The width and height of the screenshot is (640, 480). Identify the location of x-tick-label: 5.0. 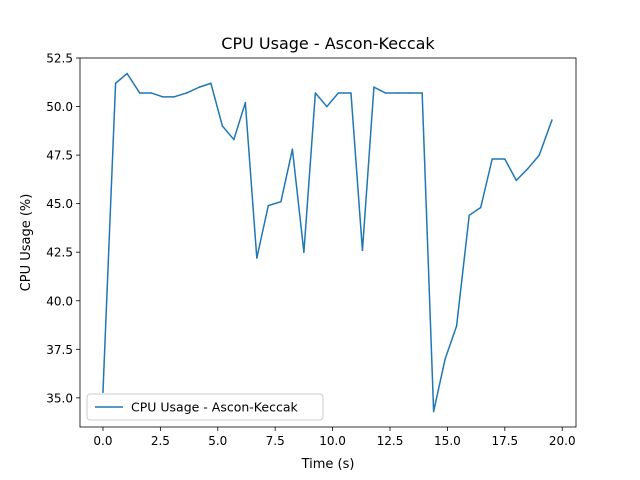
(217, 441).